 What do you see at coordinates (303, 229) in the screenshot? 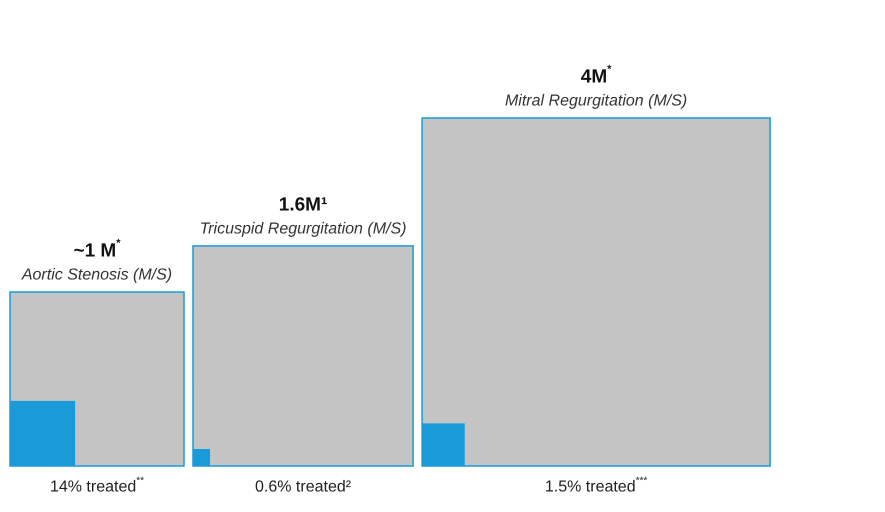
I see `category-label: Tricuspid Regurgitation (M/S)` at bounding box center [303, 229].